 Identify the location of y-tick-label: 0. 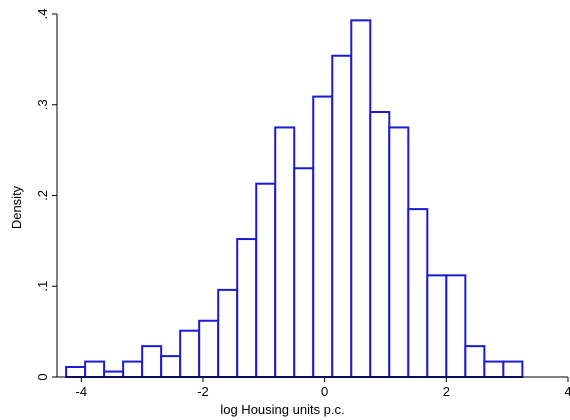
(42, 376).